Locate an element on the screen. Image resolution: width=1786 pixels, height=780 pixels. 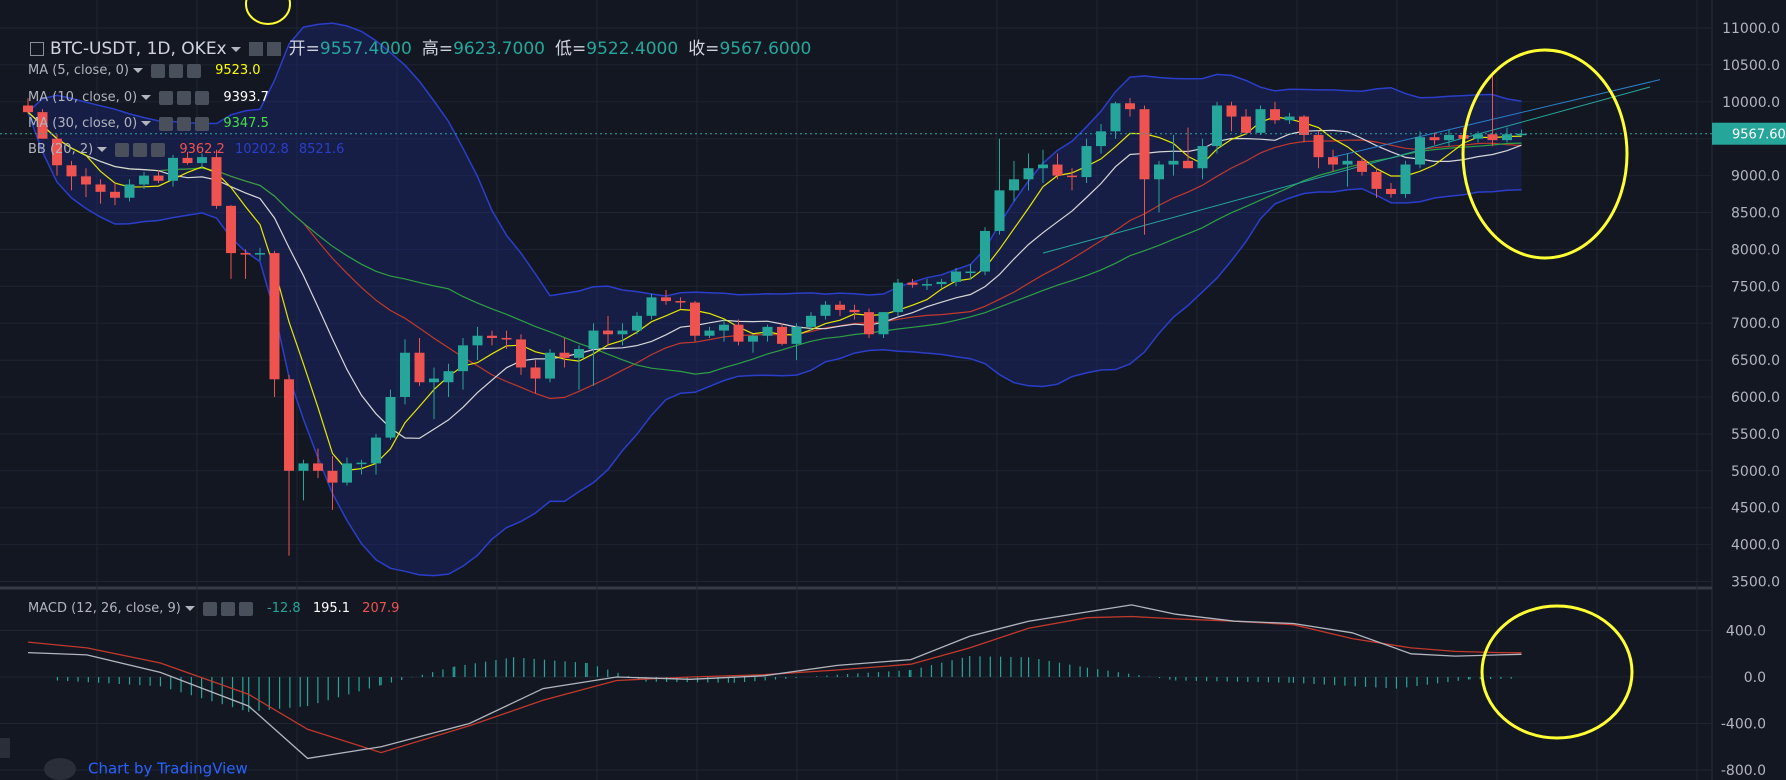
ma30-label: MA (30, close, 0) is located at coordinates (83, 123).